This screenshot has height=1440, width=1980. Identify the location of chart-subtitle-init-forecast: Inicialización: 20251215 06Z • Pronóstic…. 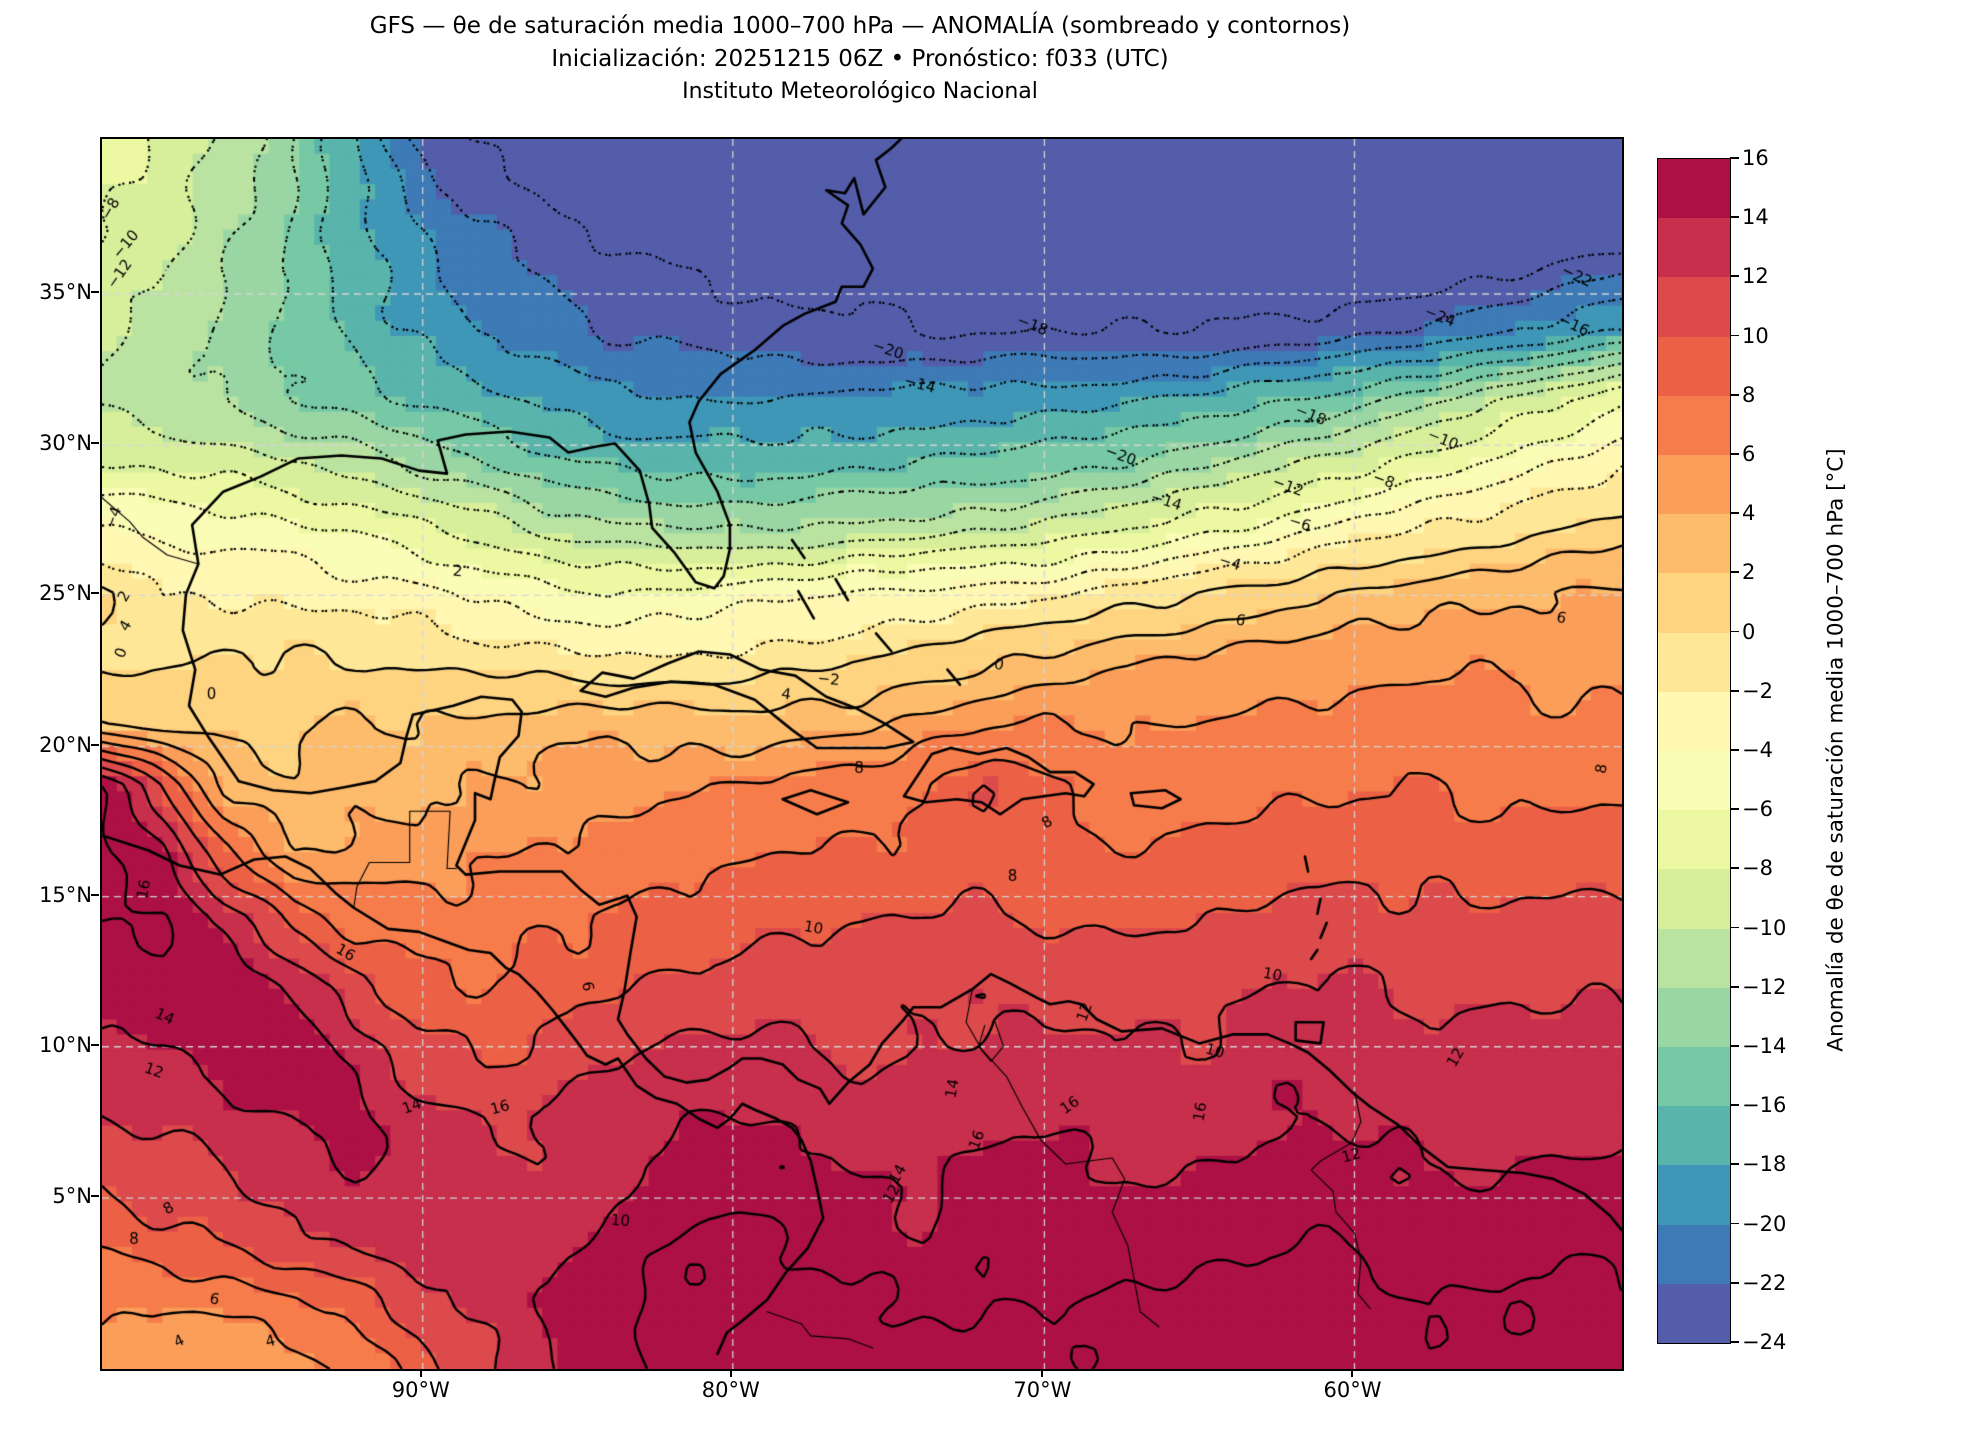
(860, 59).